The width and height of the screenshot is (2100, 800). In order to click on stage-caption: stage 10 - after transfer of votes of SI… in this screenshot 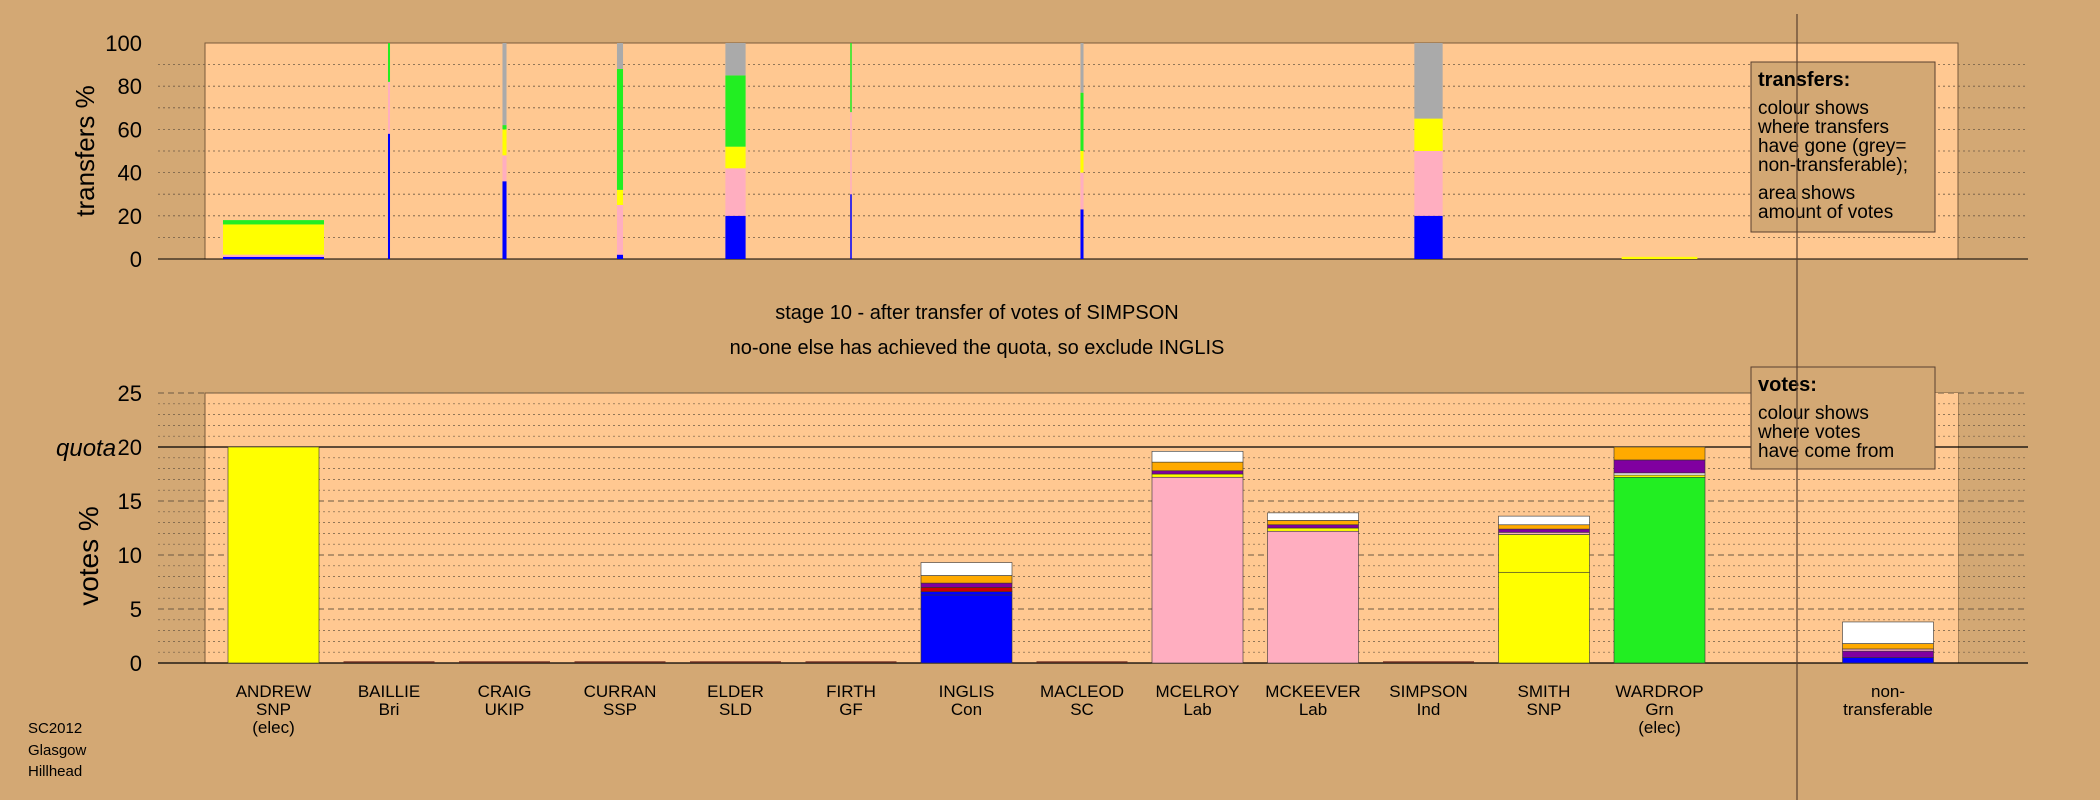, I will do `click(977, 313)`.